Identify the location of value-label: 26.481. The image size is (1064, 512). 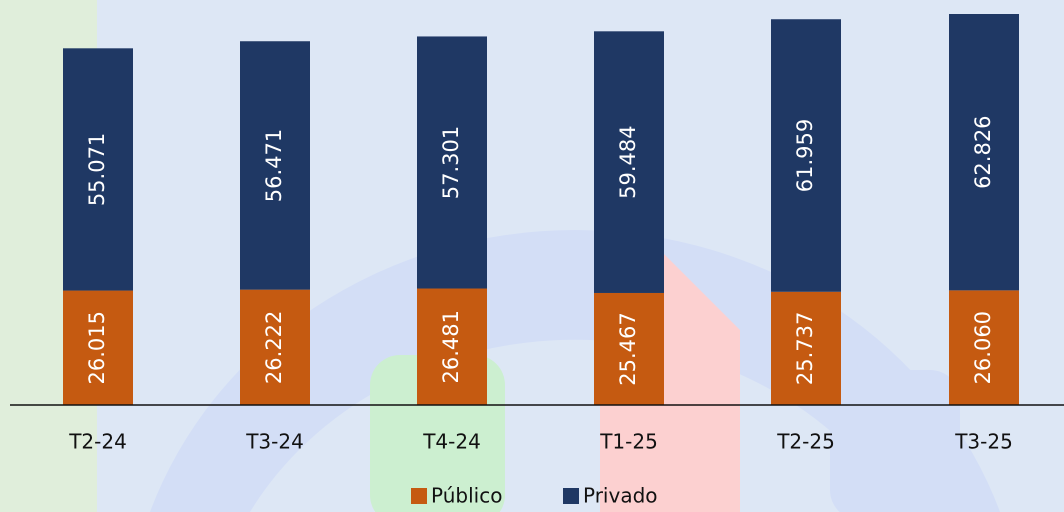
(451, 346).